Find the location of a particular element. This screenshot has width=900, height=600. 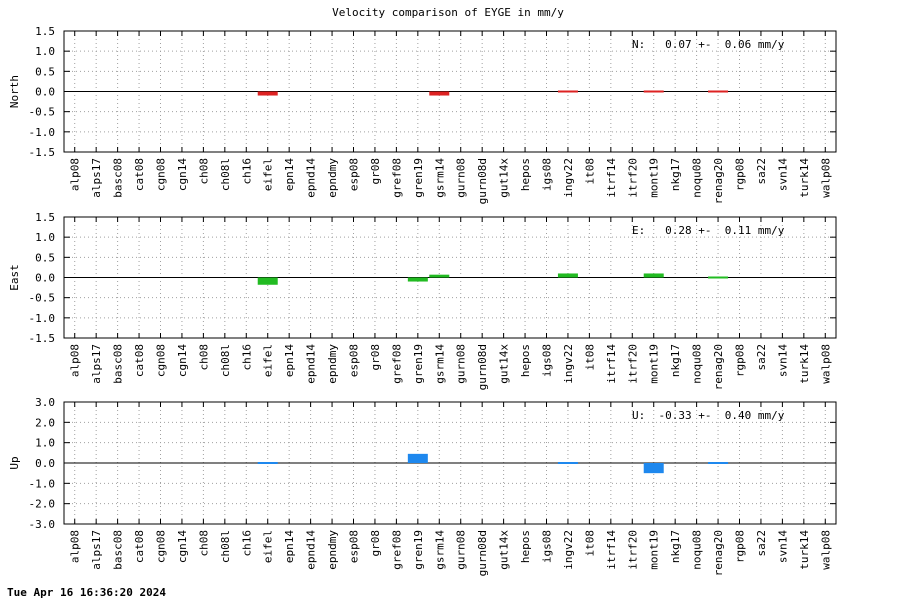

y-tick-label: 0.0 is located at coordinates (45, 463).